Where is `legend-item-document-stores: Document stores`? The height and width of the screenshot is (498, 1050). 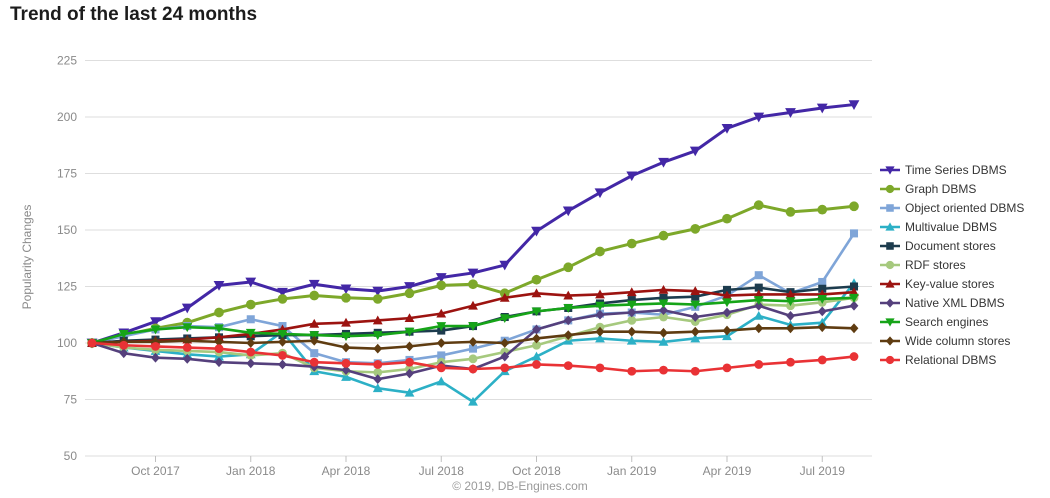 legend-item-document-stores: Document stores is located at coordinates (952, 246).